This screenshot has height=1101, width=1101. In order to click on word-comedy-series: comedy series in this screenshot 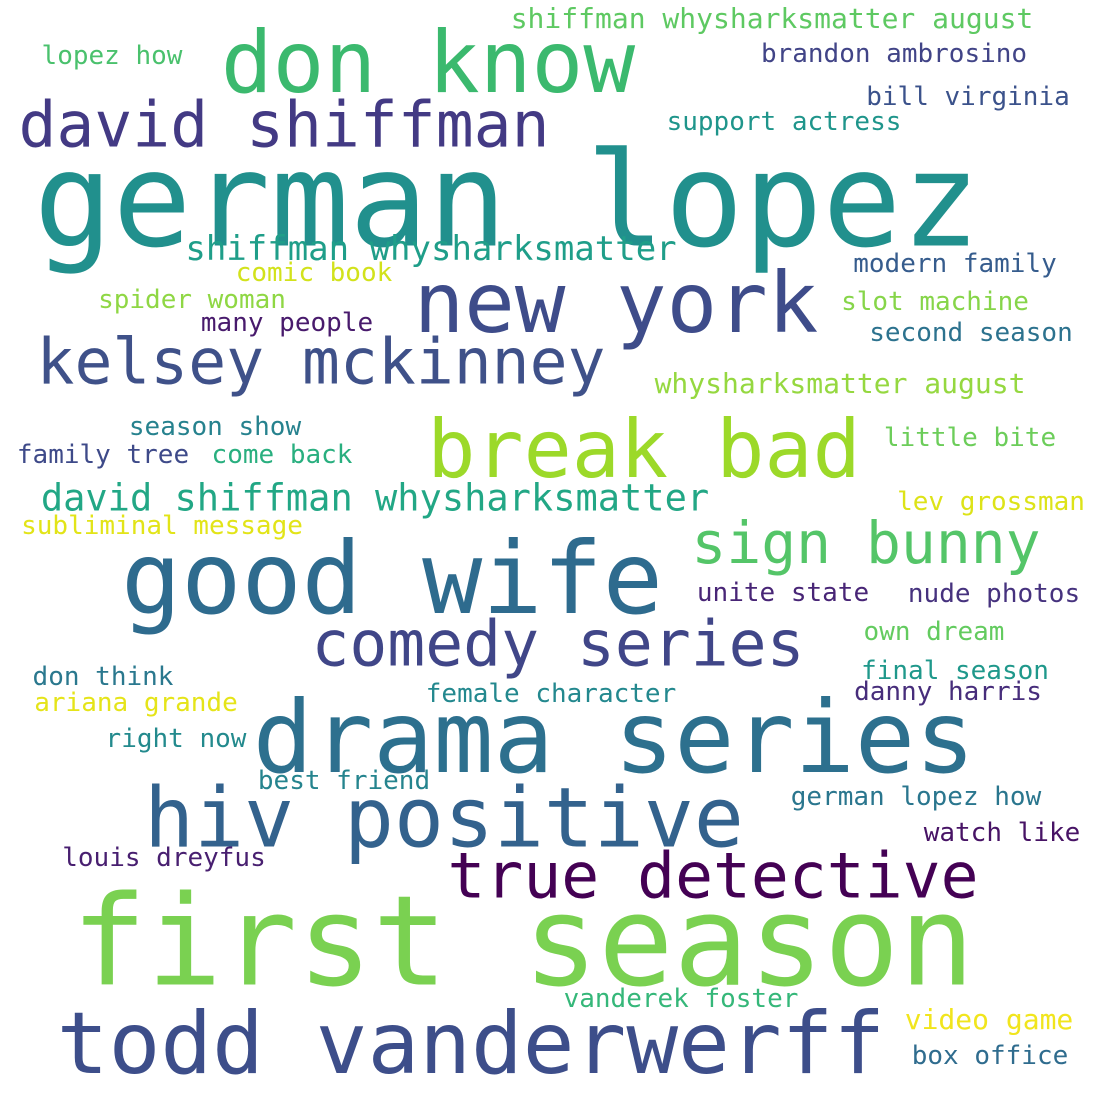, I will do `click(558, 644)`.